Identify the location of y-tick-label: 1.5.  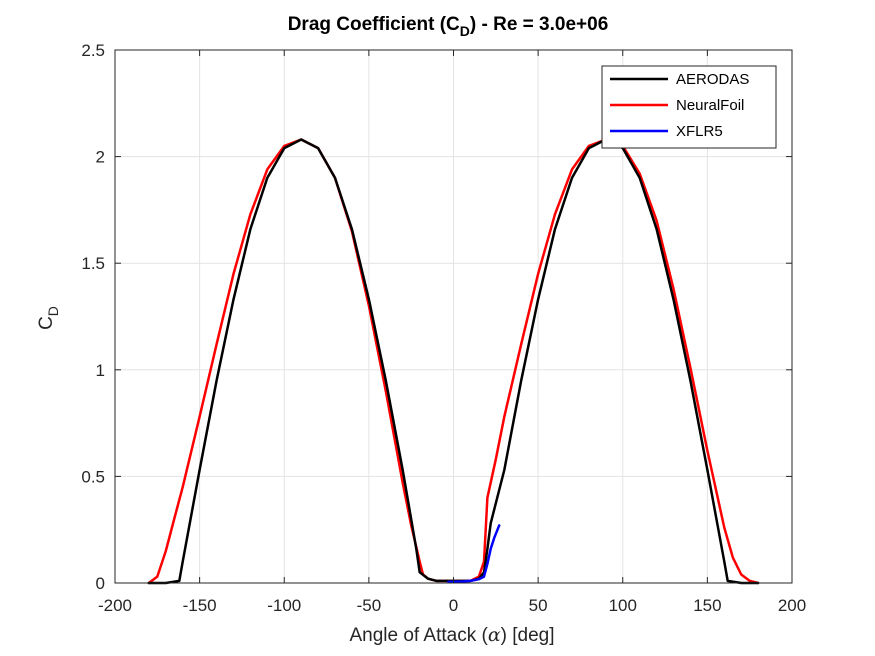
(93, 263).